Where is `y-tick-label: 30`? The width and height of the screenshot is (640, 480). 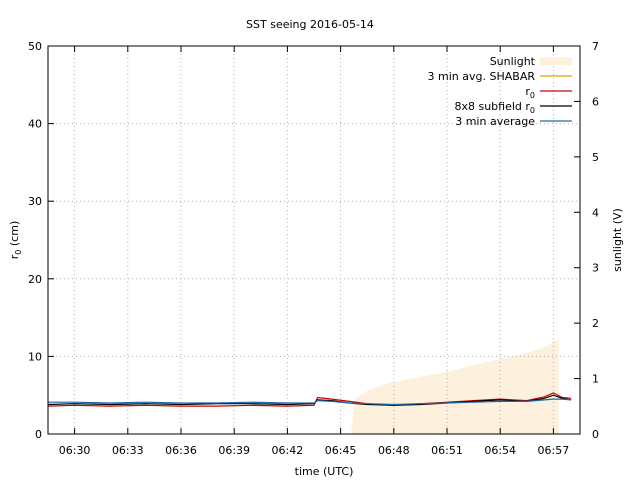
y-tick-label: 30 is located at coordinates (35, 201).